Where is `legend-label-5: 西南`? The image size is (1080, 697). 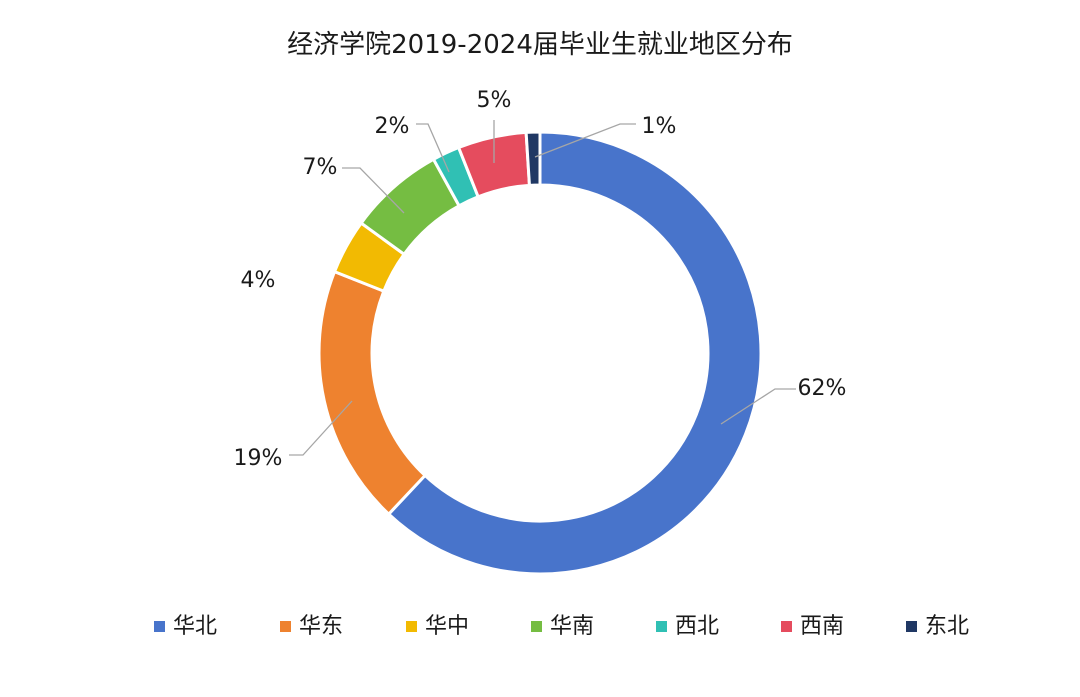 legend-label-5: 西南 is located at coordinates (822, 626).